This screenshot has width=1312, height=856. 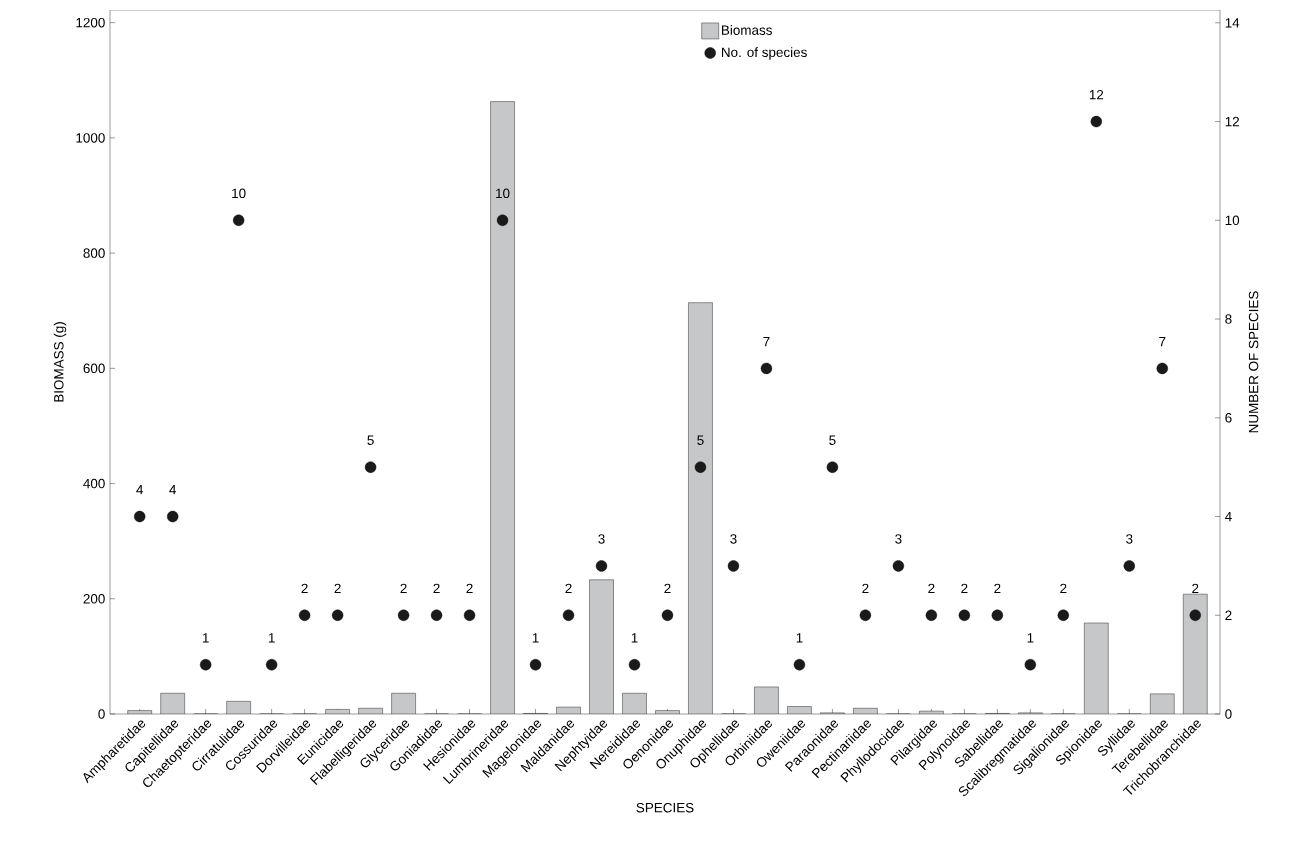 I want to click on y2-tick-label: 0, so click(x=1228, y=714).